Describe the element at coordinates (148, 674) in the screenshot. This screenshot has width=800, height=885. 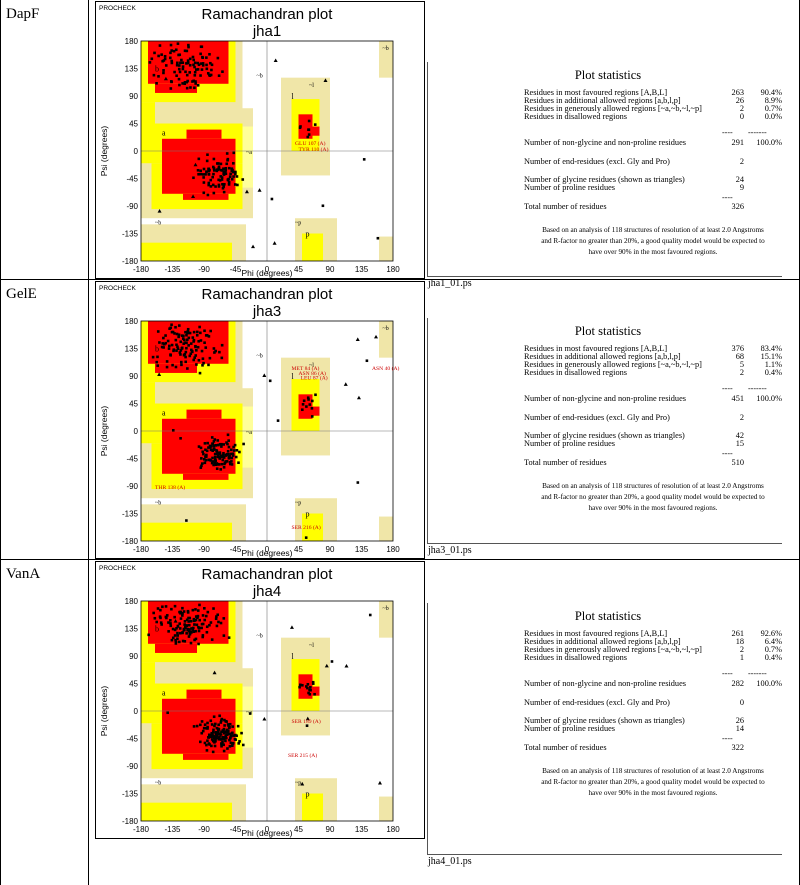
I see `allowed-region` at that location.